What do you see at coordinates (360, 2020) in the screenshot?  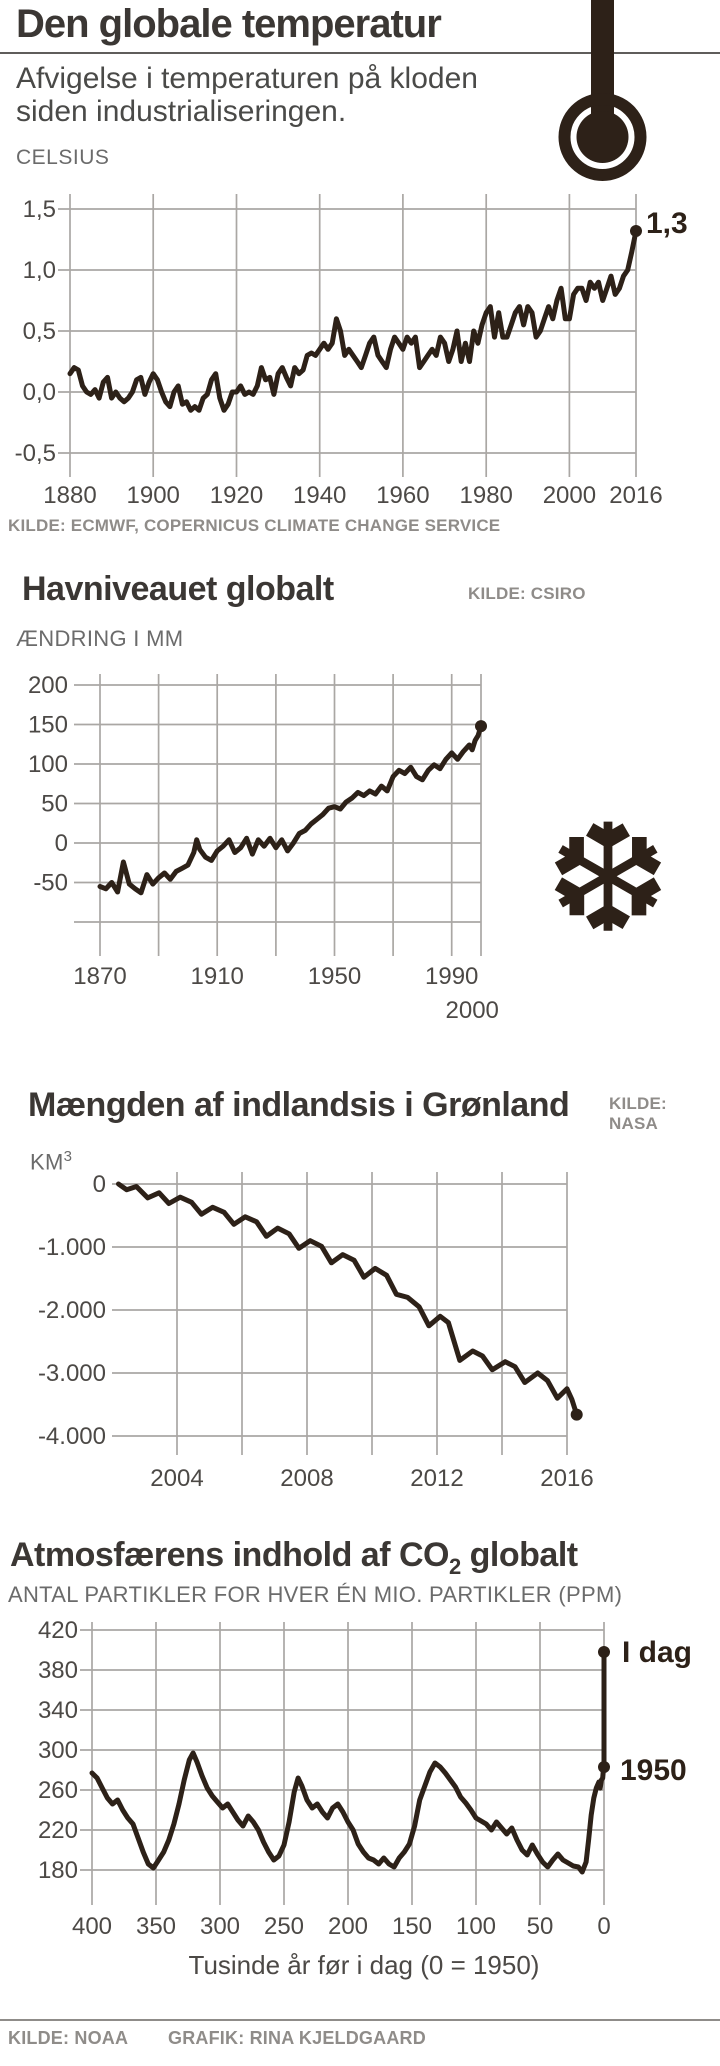 I see `footer-divider` at bounding box center [360, 2020].